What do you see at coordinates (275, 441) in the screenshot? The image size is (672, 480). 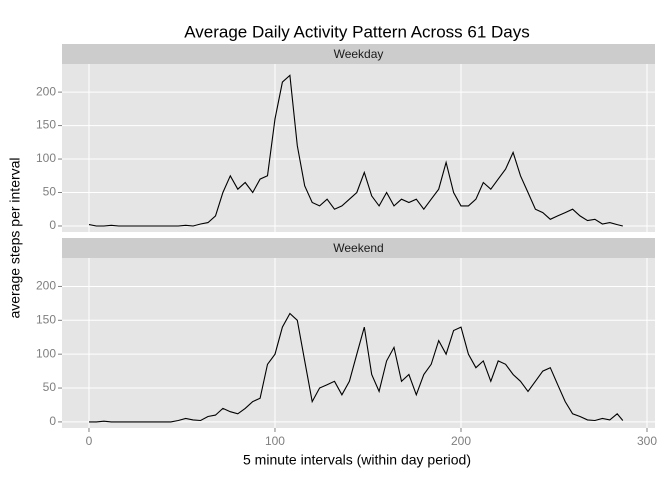 I see `x-tick-label: 100` at bounding box center [275, 441].